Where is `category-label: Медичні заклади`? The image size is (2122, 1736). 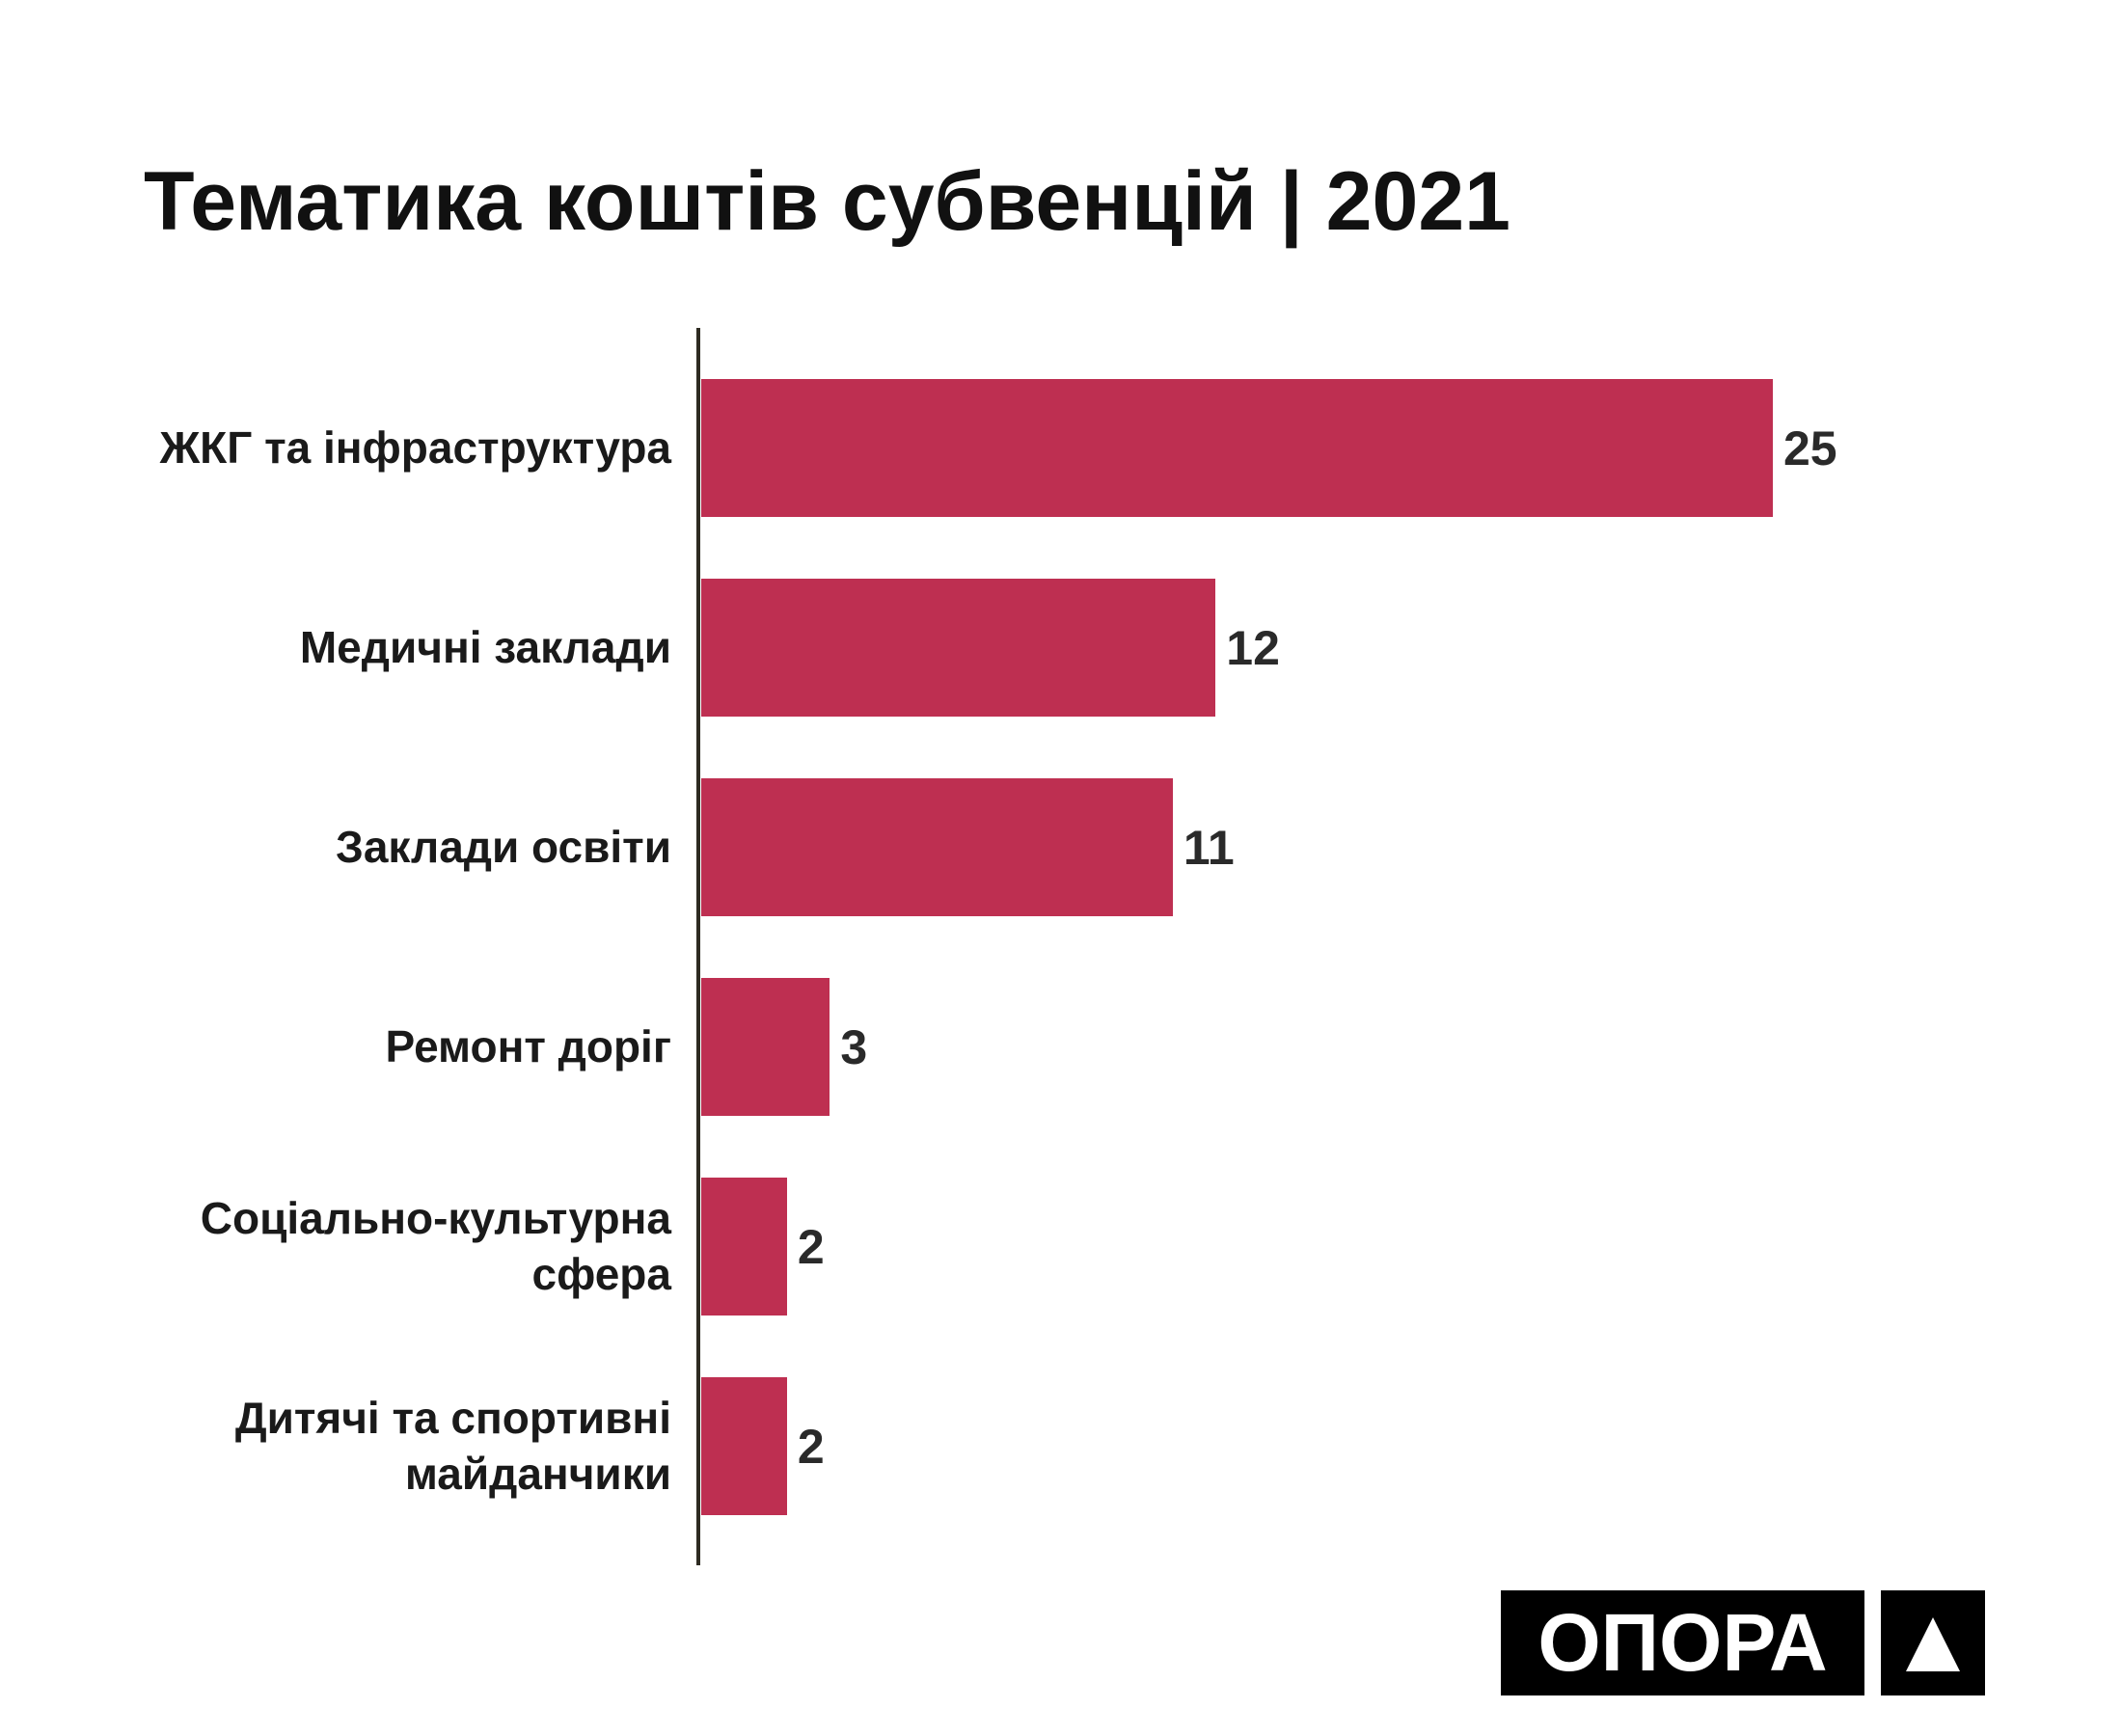 category-label: Медичні заклади is located at coordinates (382, 648).